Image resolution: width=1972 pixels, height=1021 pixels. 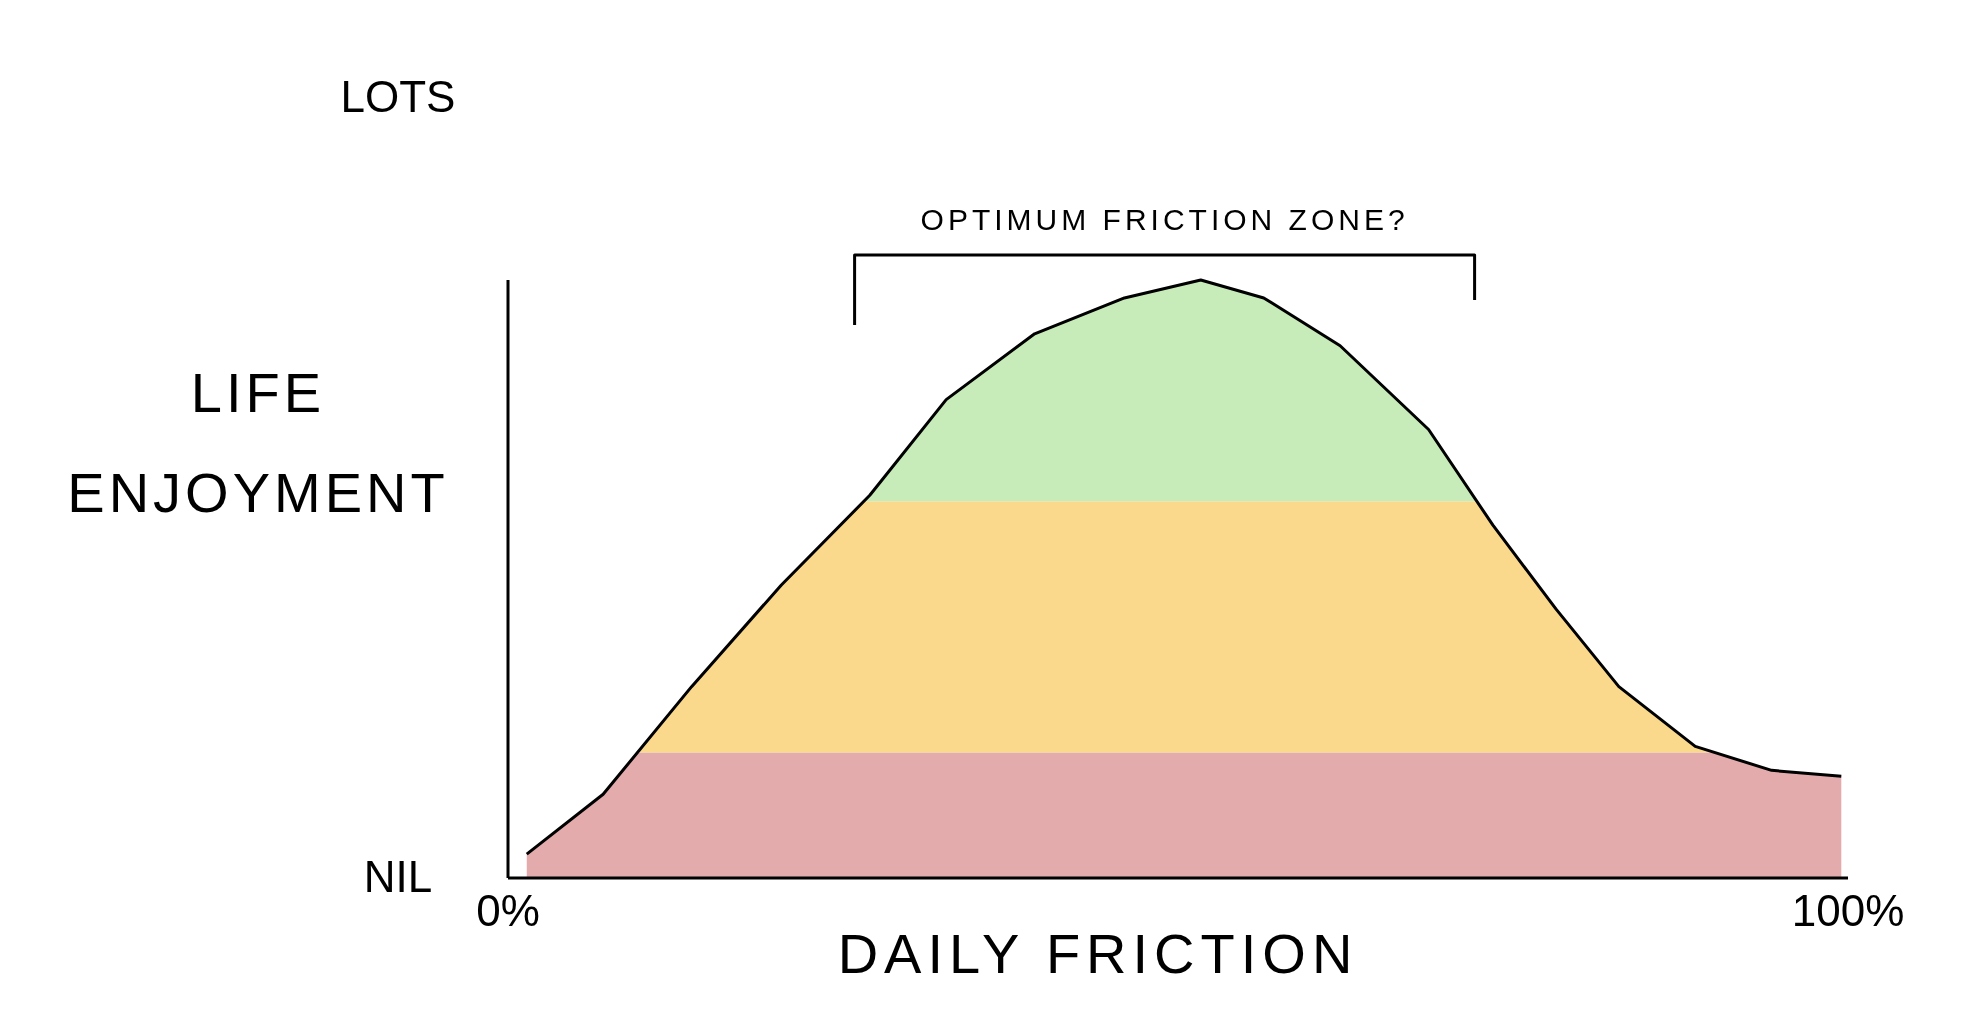 I want to click on x-axis-title: DAILY FRICTION, so click(x=1098, y=953).